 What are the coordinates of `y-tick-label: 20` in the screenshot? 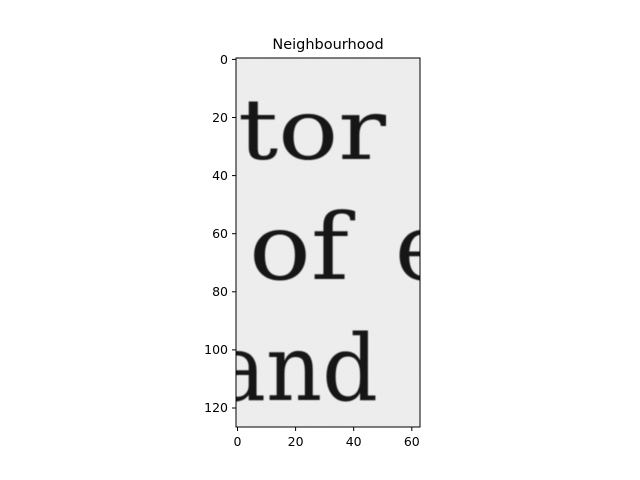 It's located at (220, 117).